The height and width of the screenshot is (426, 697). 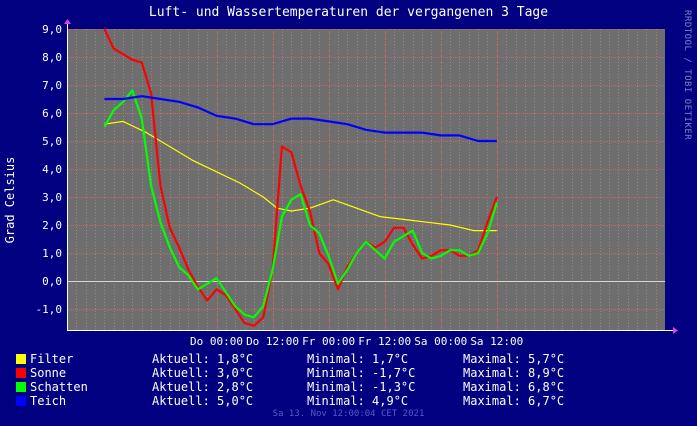 I want to click on x-tick-label: Sa 00:00, so click(x=440, y=341).